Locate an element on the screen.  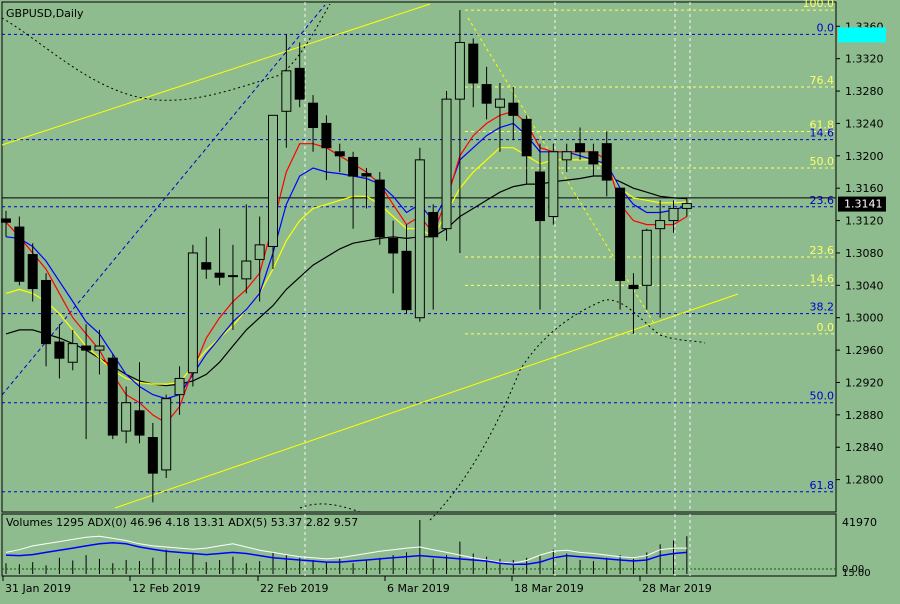
price-tick-label: 1.3320 is located at coordinates (864, 59).